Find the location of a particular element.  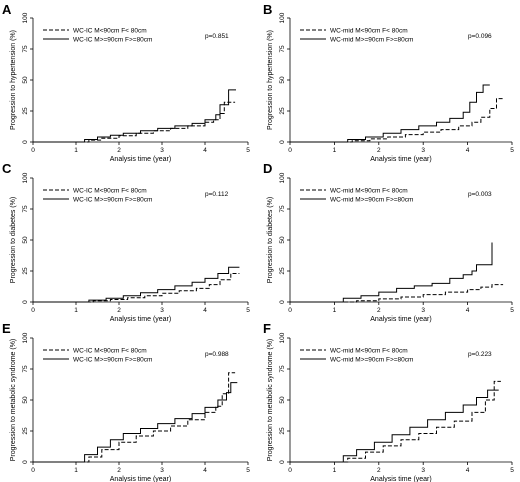

legend-label: WC-IC M<90cm F< 80cm is located at coordinates (110, 350).